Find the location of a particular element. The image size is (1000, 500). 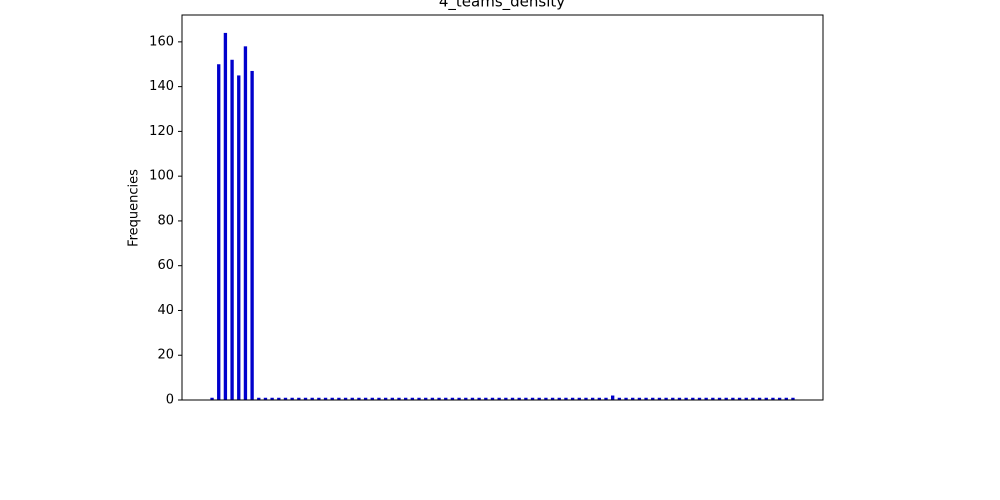

y-tick-label: 120 is located at coordinates (161, 131).